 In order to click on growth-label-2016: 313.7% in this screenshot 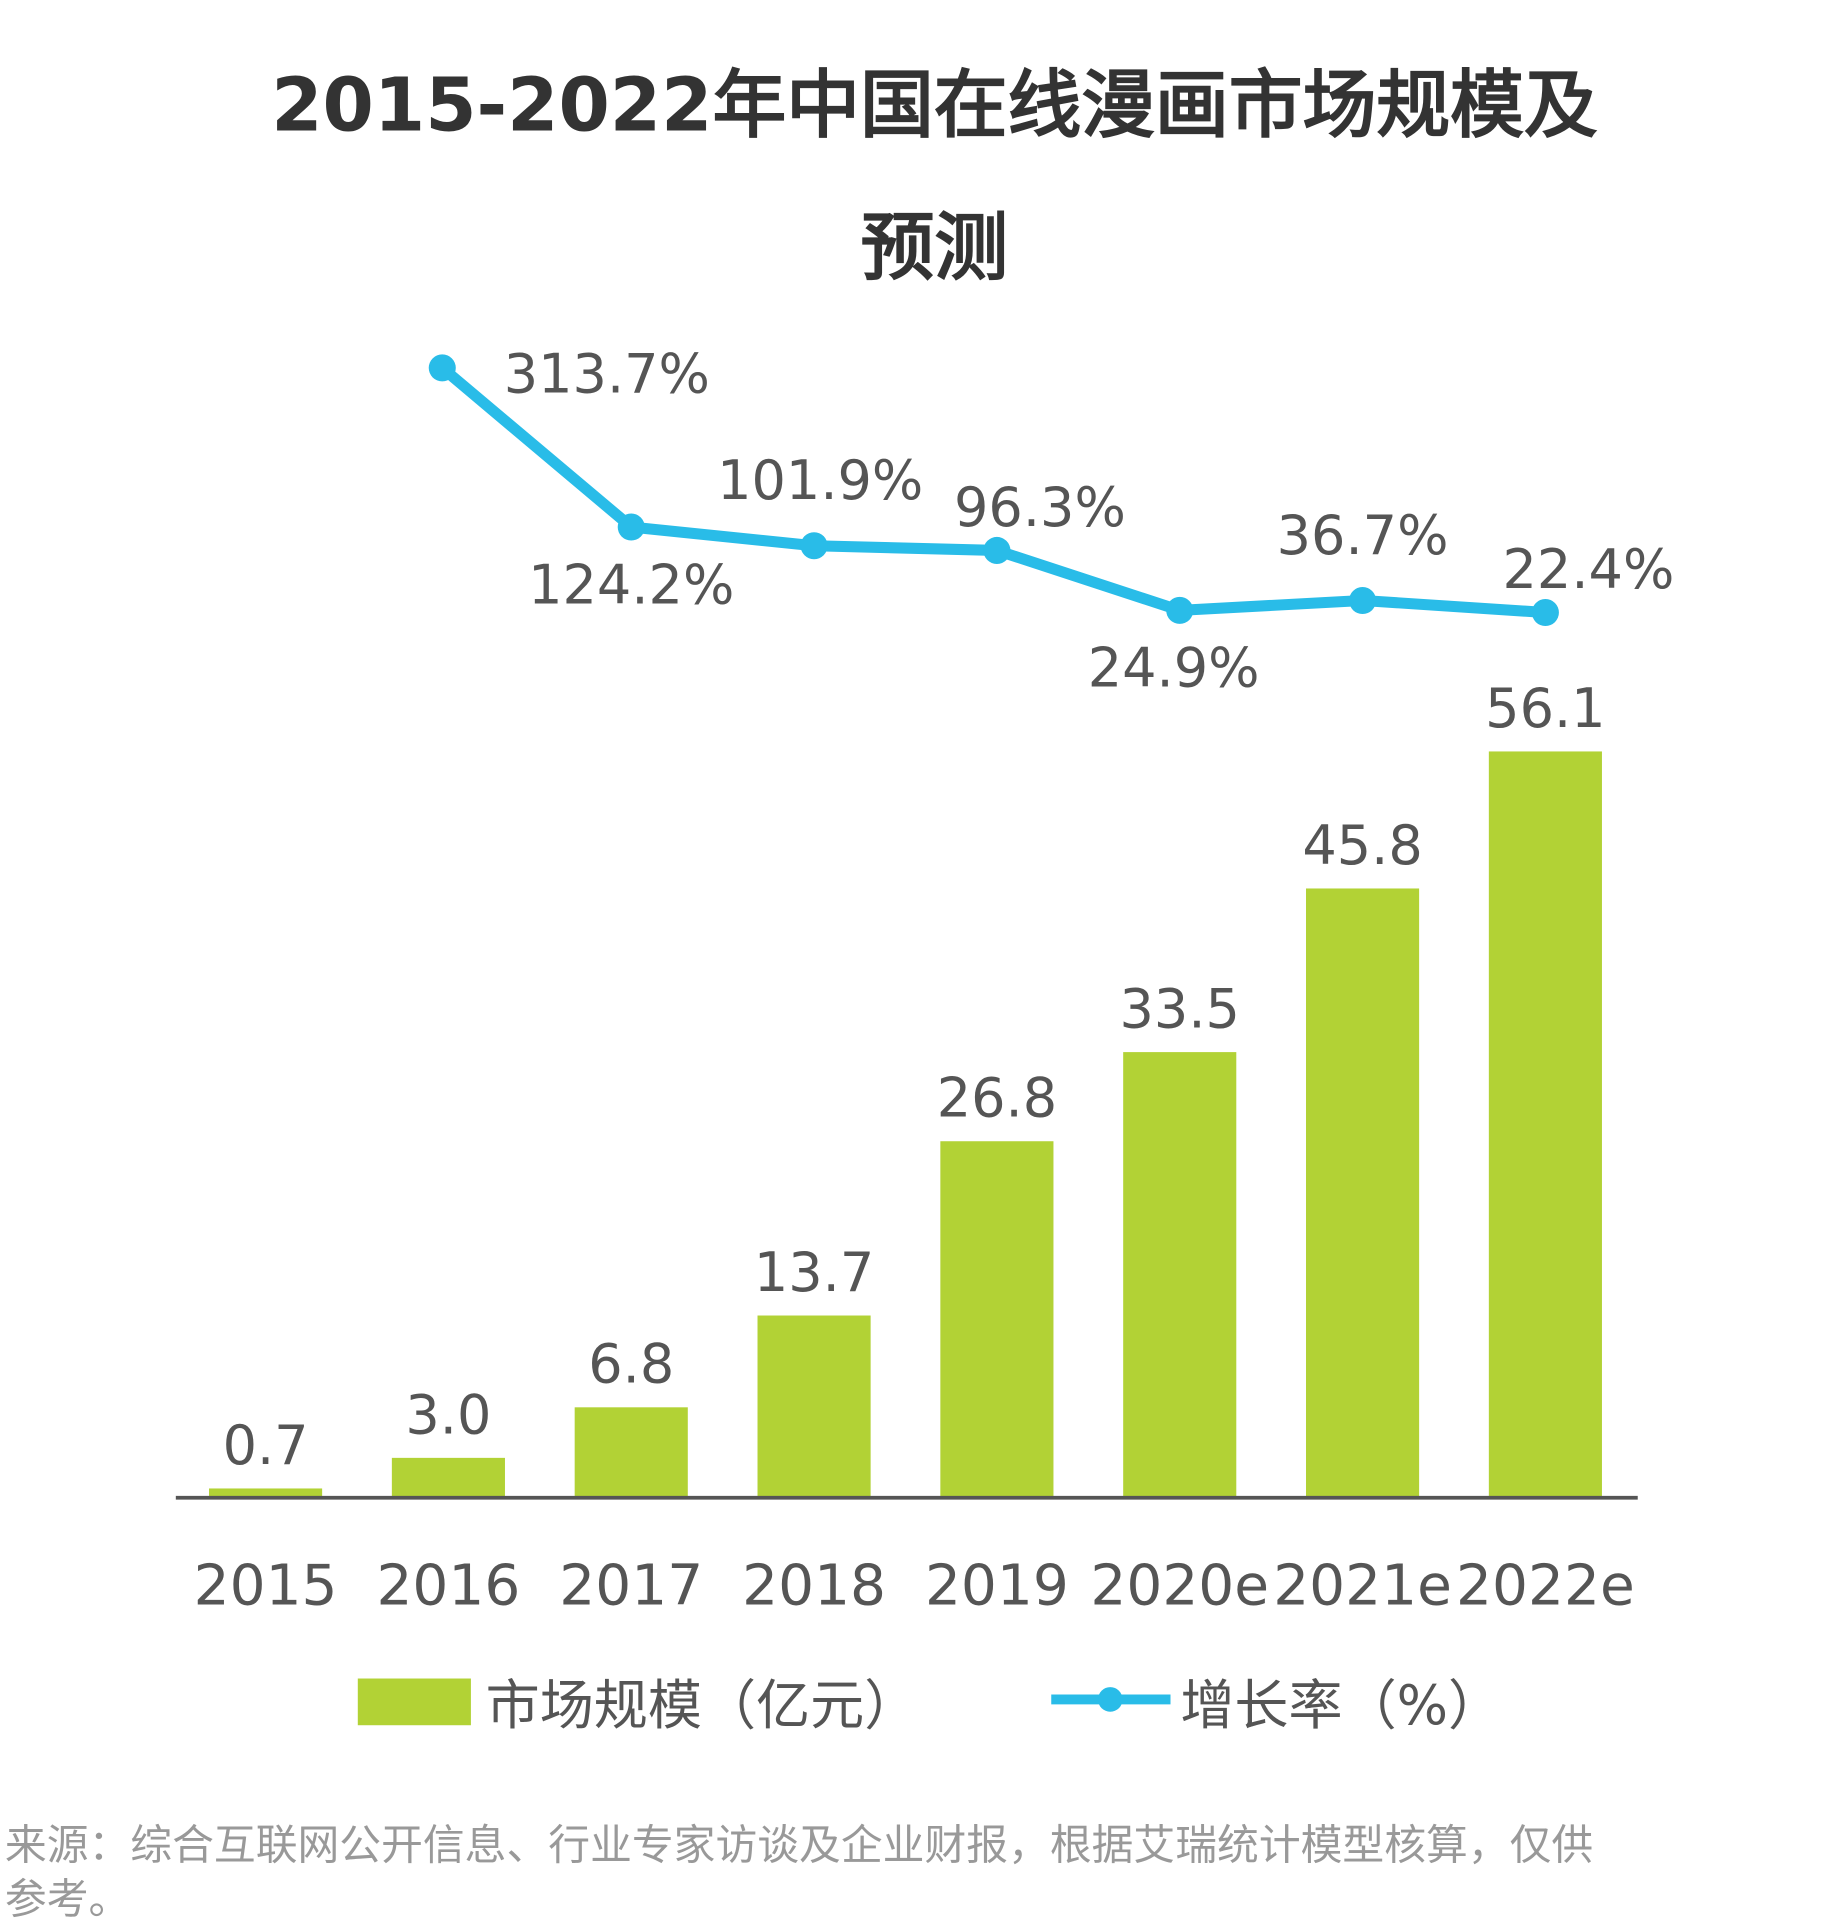, I will do `click(607, 373)`.